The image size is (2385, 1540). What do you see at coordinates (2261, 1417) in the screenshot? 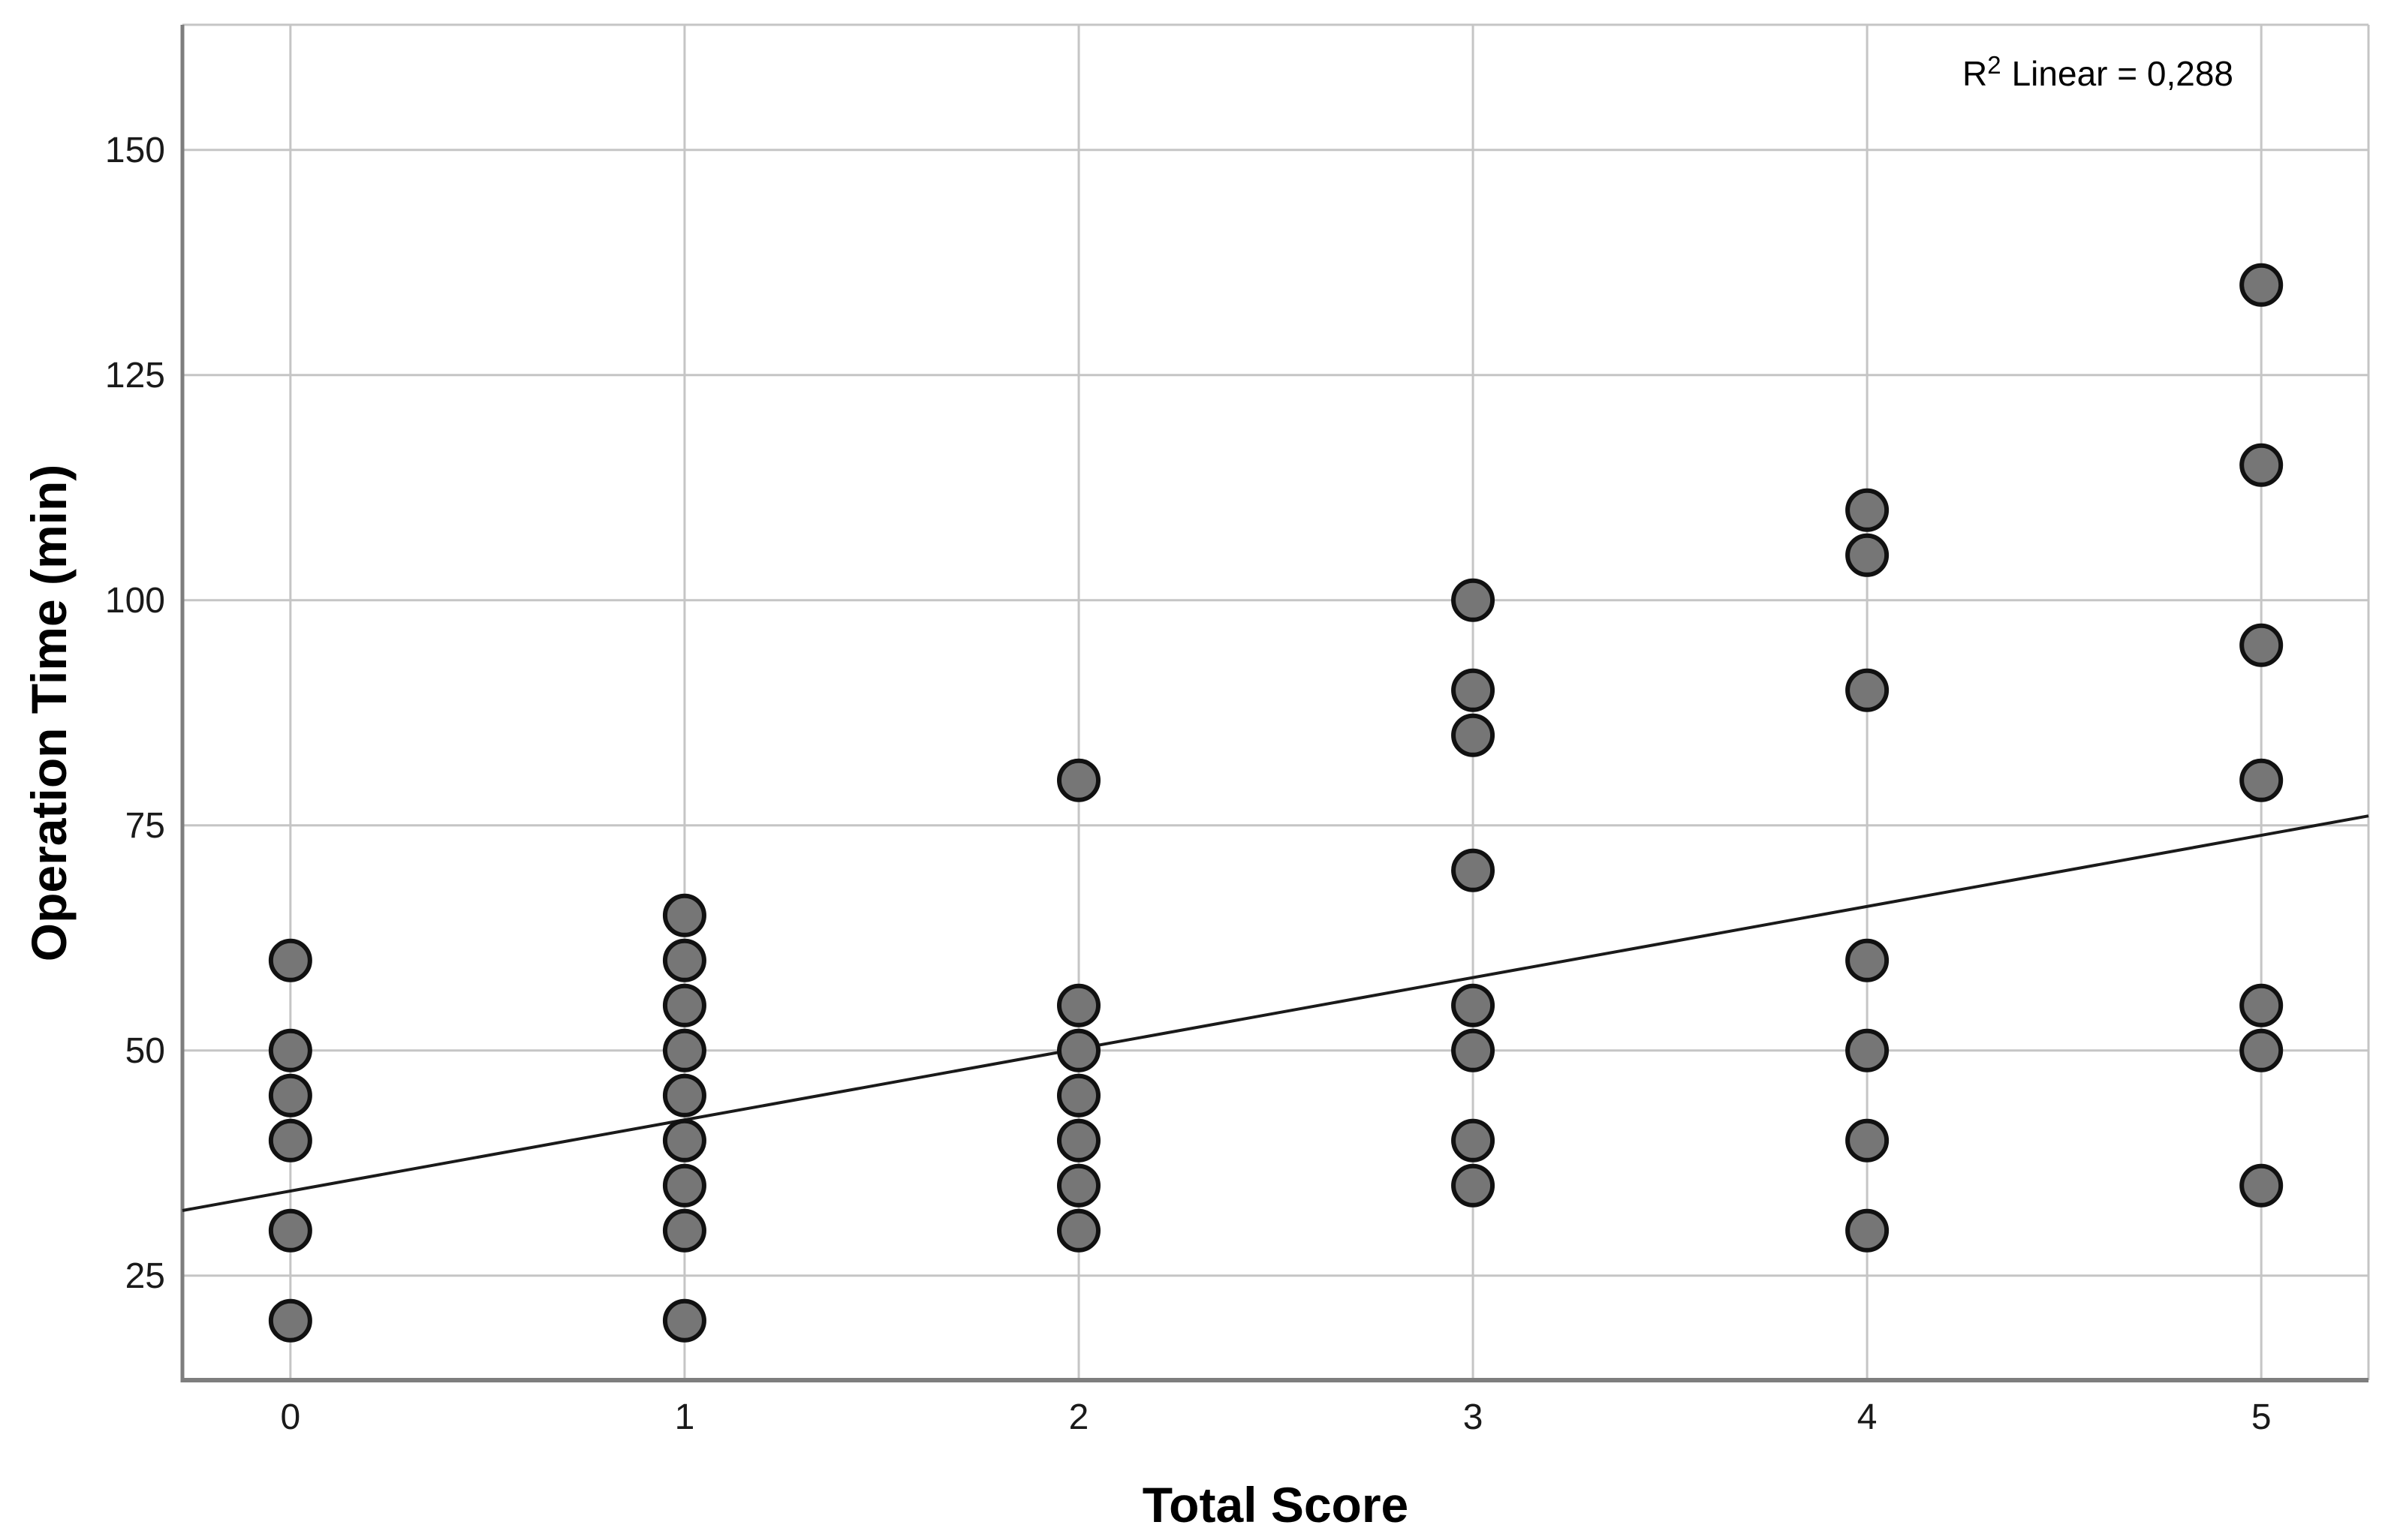
I see `x-tick-label: 5` at bounding box center [2261, 1417].